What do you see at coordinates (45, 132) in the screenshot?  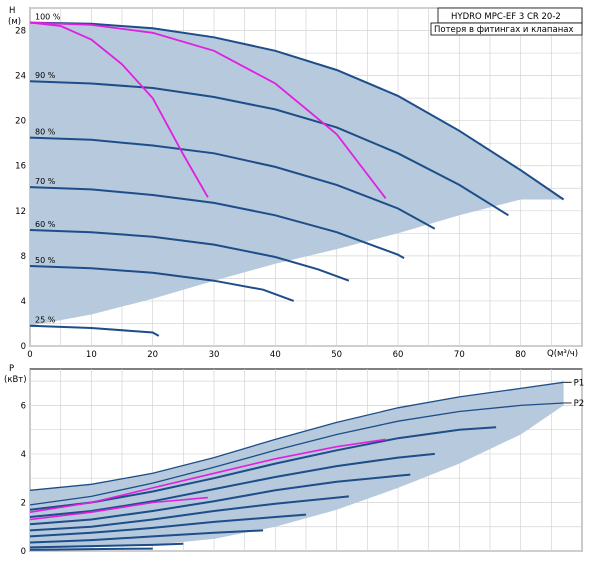 I see `speed-label: 80 %` at bounding box center [45, 132].